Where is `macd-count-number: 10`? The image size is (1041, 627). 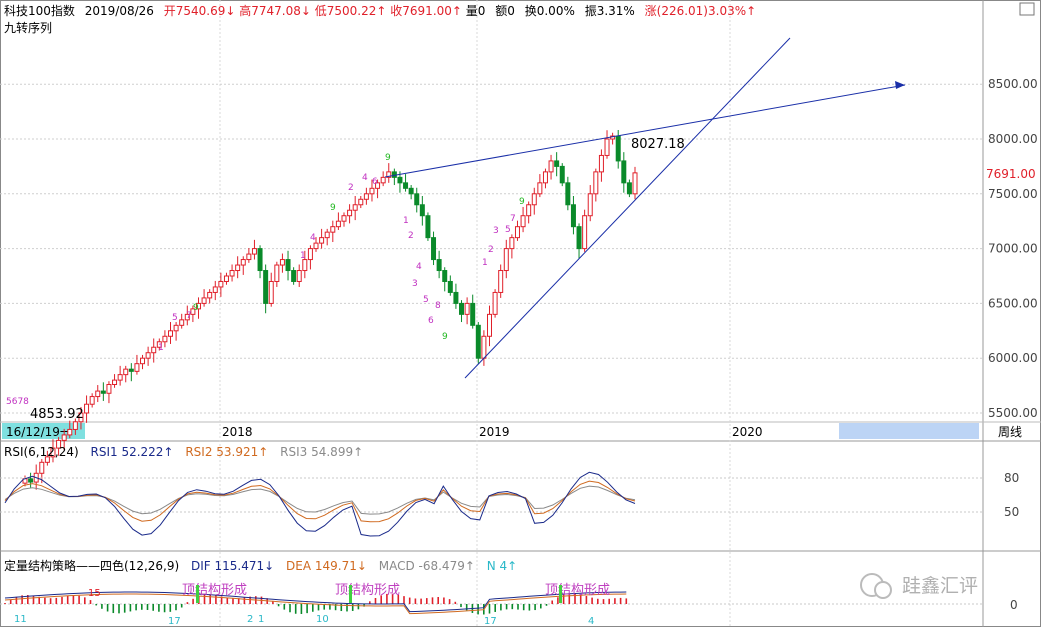 macd-count-number: 10 is located at coordinates (322, 619).